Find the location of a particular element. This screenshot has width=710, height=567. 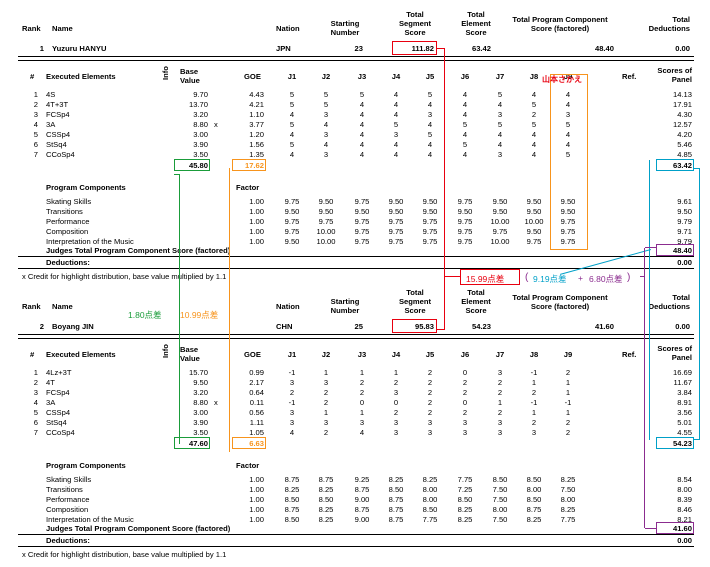

component-judge-score: 8.75 is located at coordinates (396, 519).